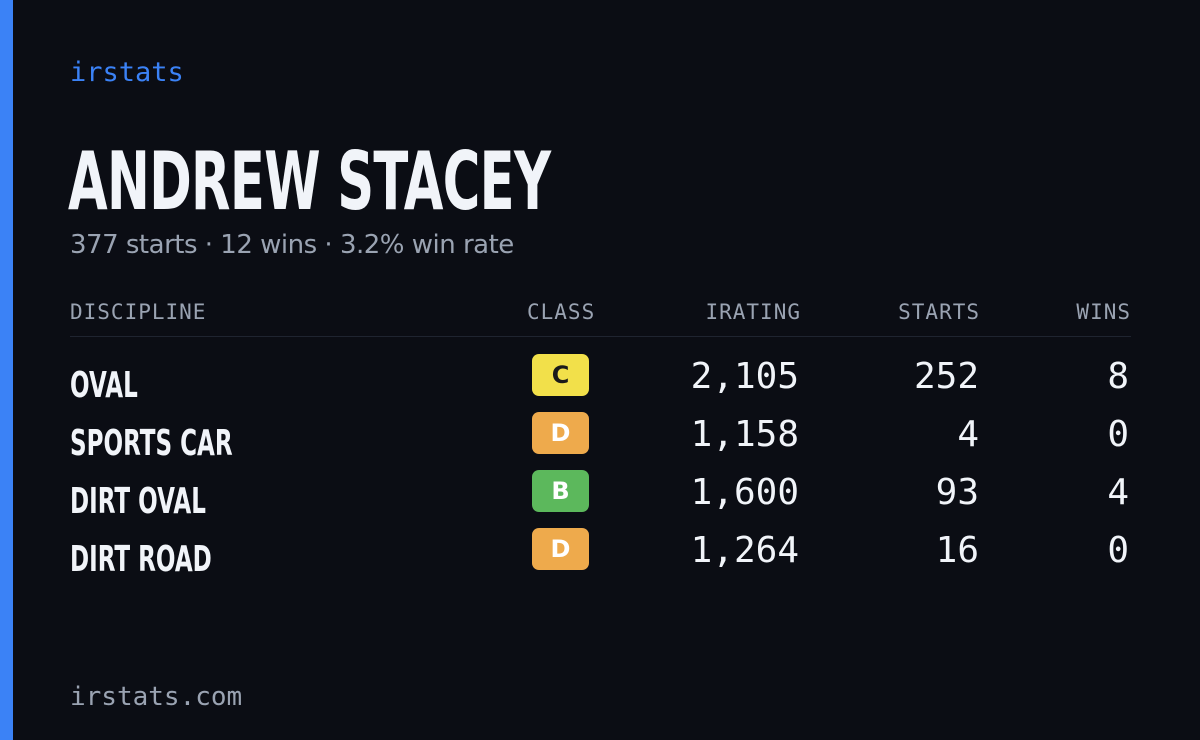 This screenshot has width=1200, height=740. Describe the element at coordinates (744, 376) in the screenshot. I see `irating-value: 2,105` at that location.